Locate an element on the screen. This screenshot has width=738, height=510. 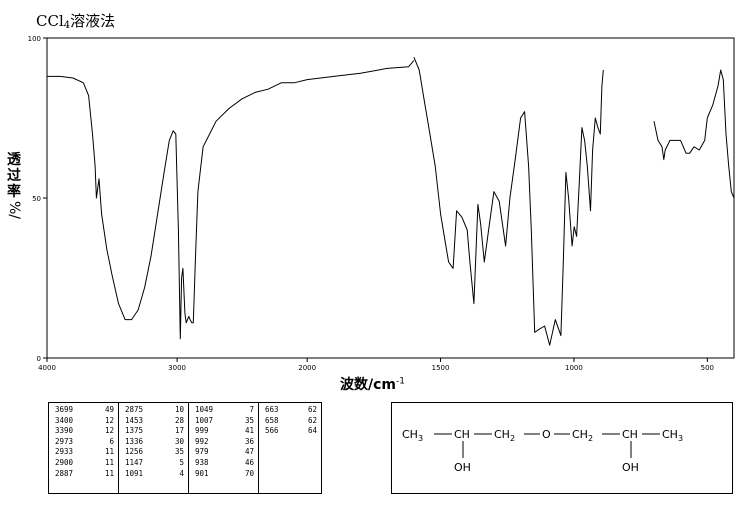
x-tick-label: 3000 is located at coordinates (177, 368).